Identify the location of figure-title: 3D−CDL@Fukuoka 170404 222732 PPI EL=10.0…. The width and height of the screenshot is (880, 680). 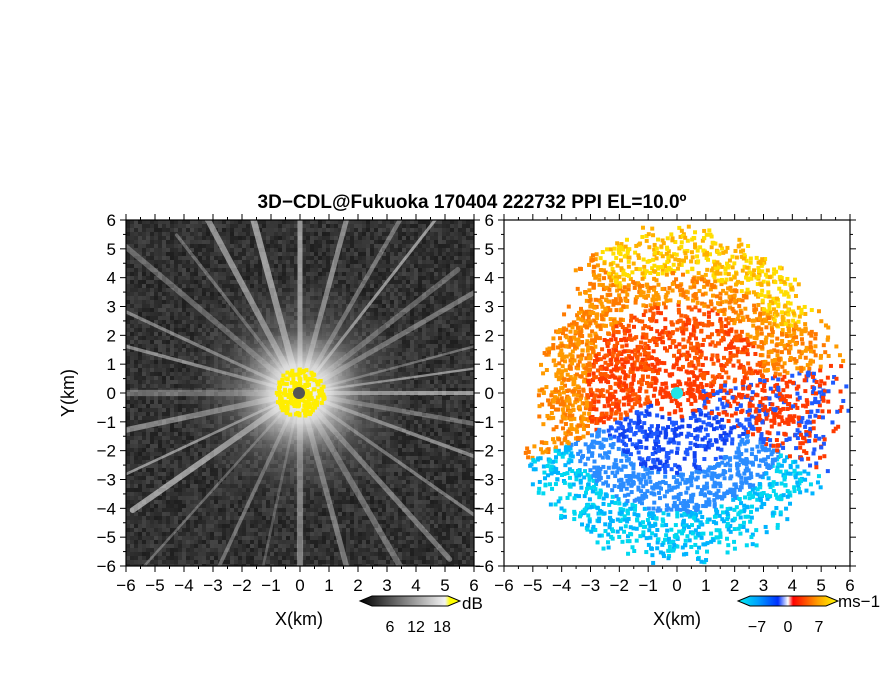
(472, 202).